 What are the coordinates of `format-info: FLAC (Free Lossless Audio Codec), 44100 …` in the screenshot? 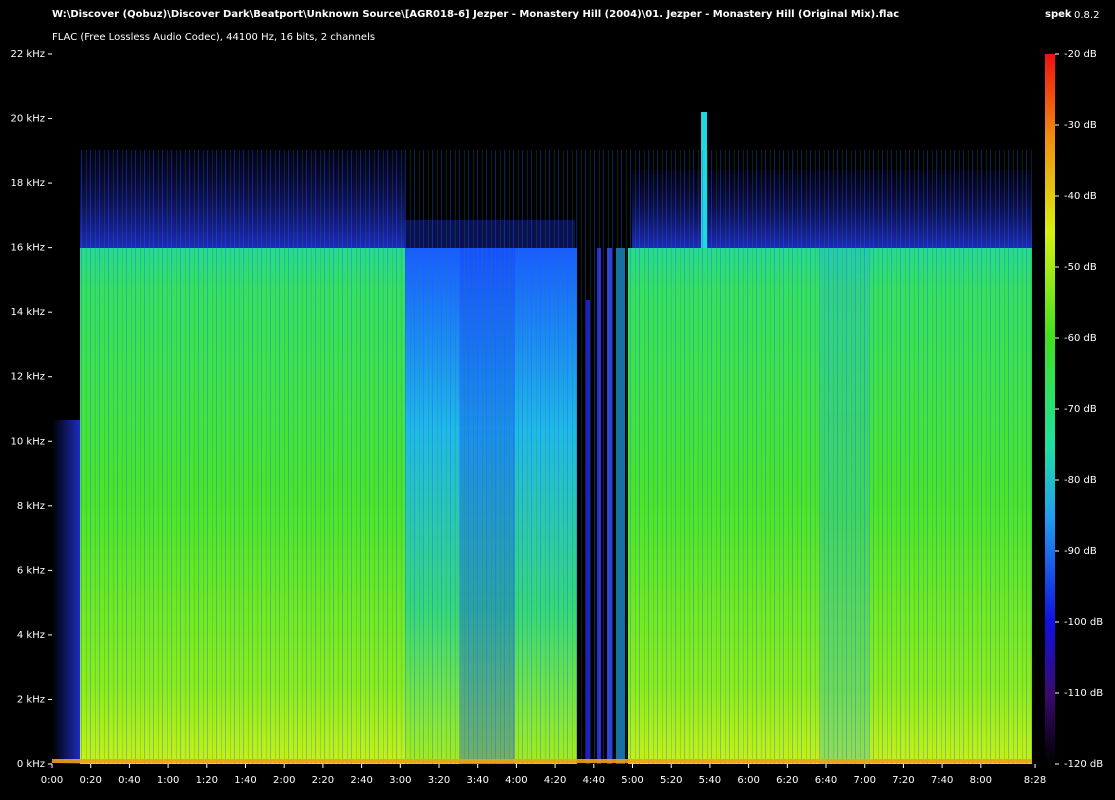 It's located at (213, 37).